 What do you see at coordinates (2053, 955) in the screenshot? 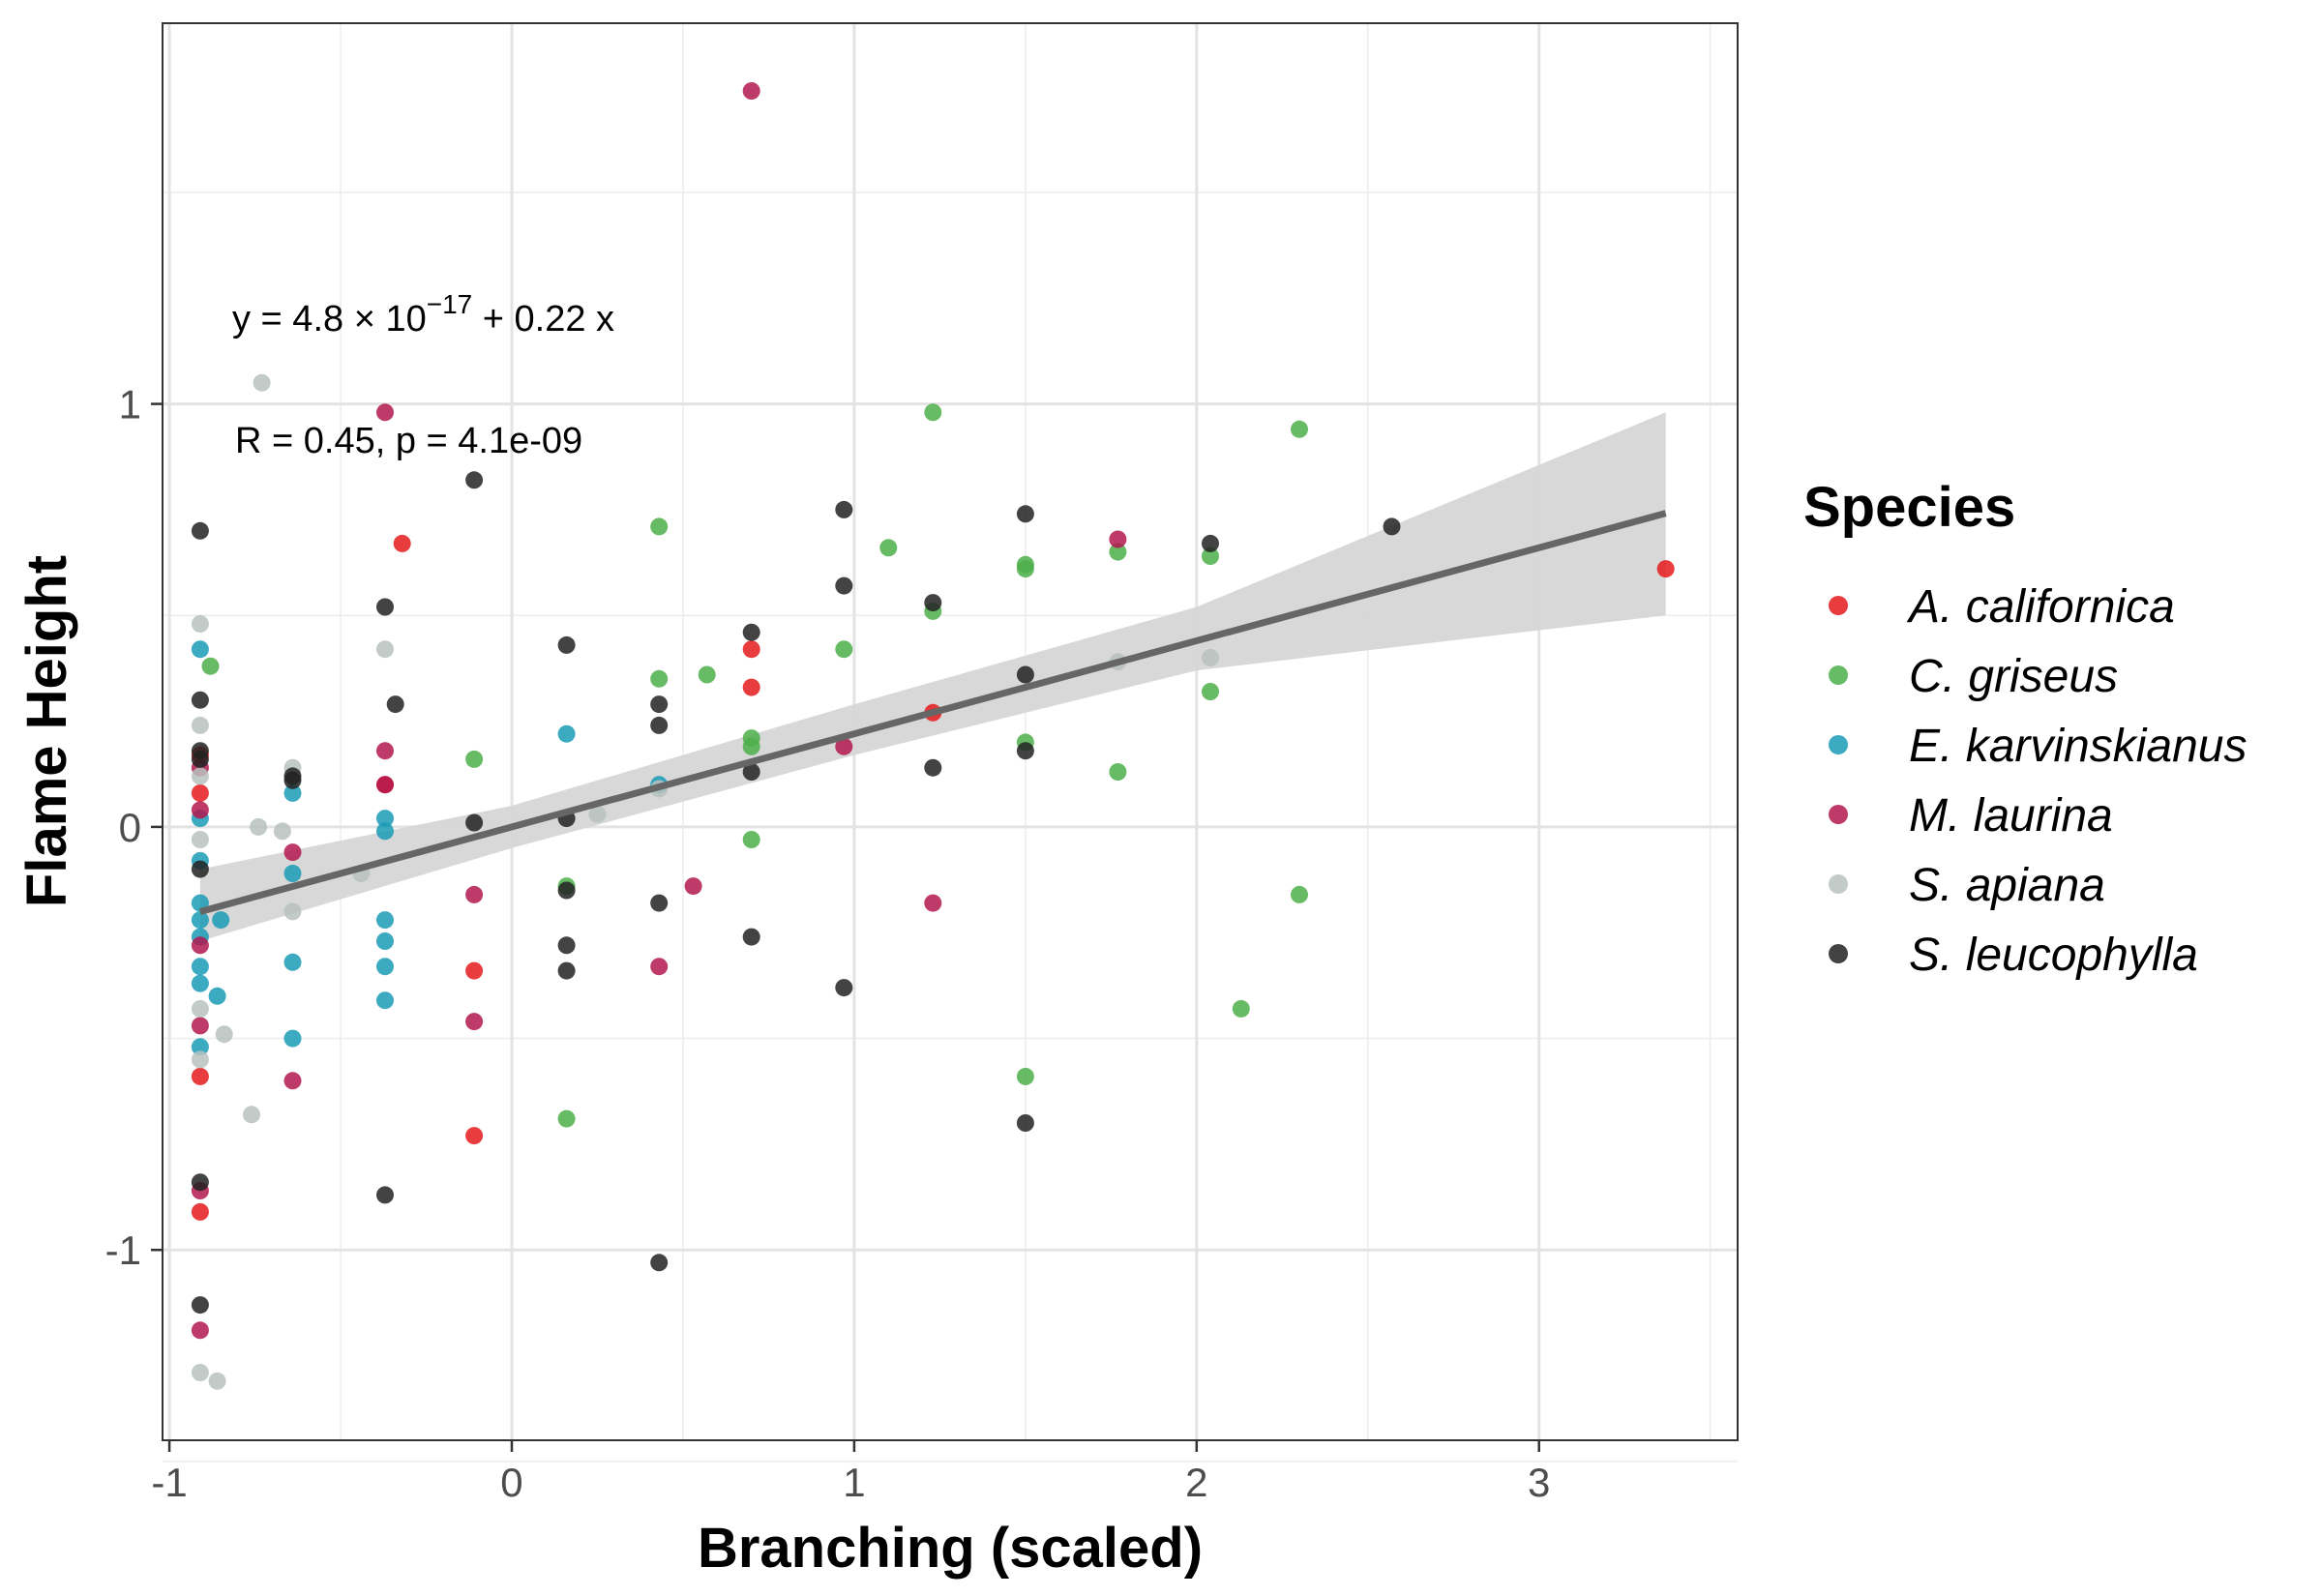
I see `legend-label: S. leucophylla` at bounding box center [2053, 955].